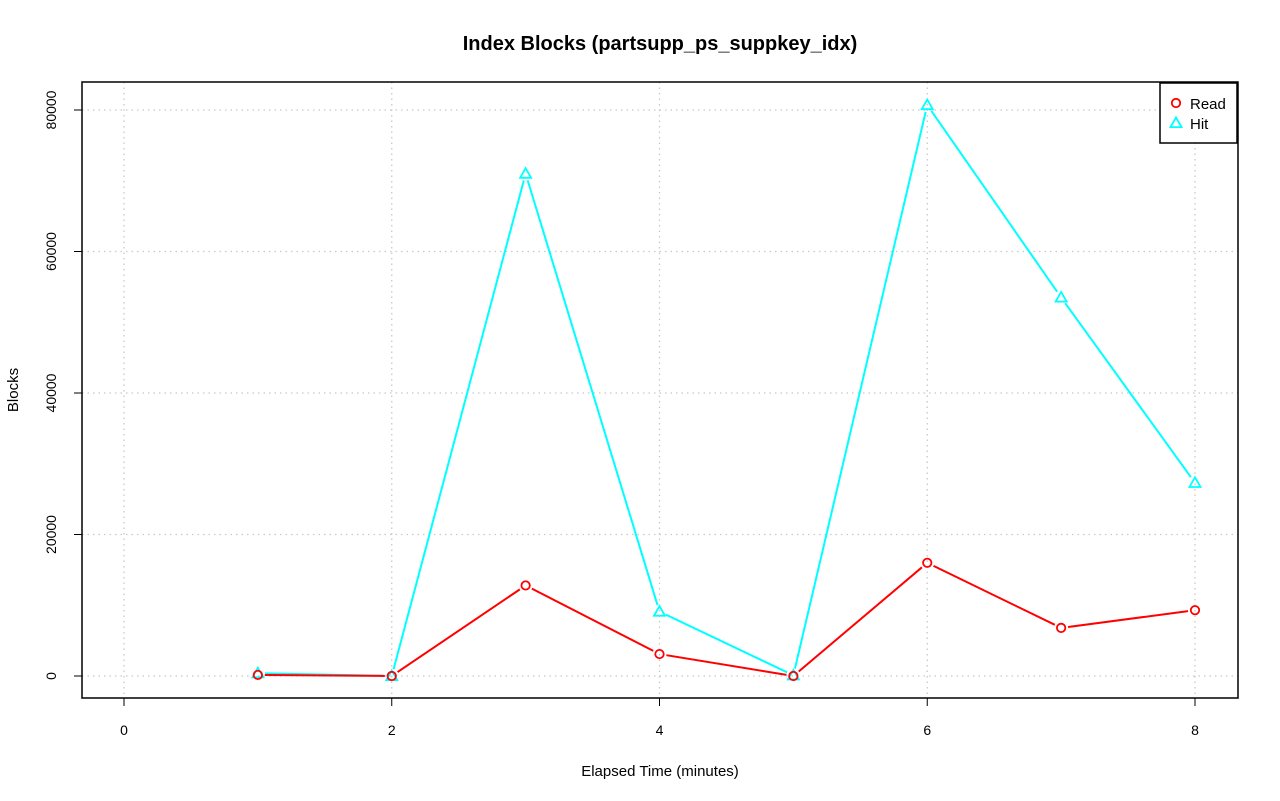 The width and height of the screenshot is (1280, 801). I want to click on y-tick-label: 20000, so click(51, 534).